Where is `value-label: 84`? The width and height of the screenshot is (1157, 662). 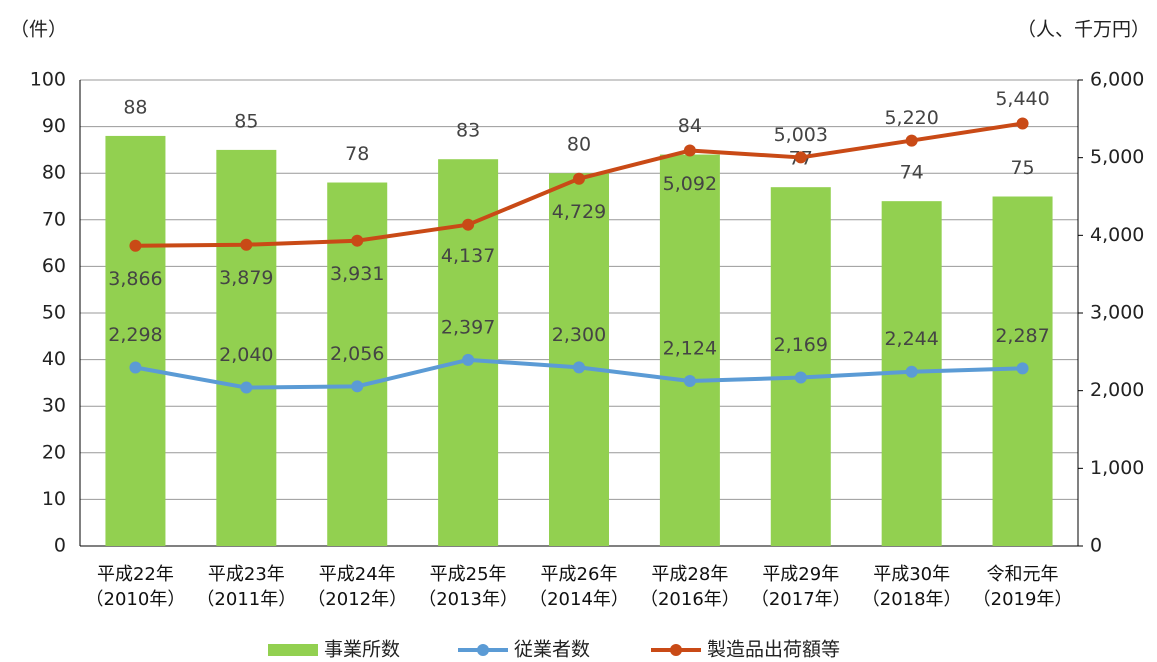 value-label: 84 is located at coordinates (690, 126).